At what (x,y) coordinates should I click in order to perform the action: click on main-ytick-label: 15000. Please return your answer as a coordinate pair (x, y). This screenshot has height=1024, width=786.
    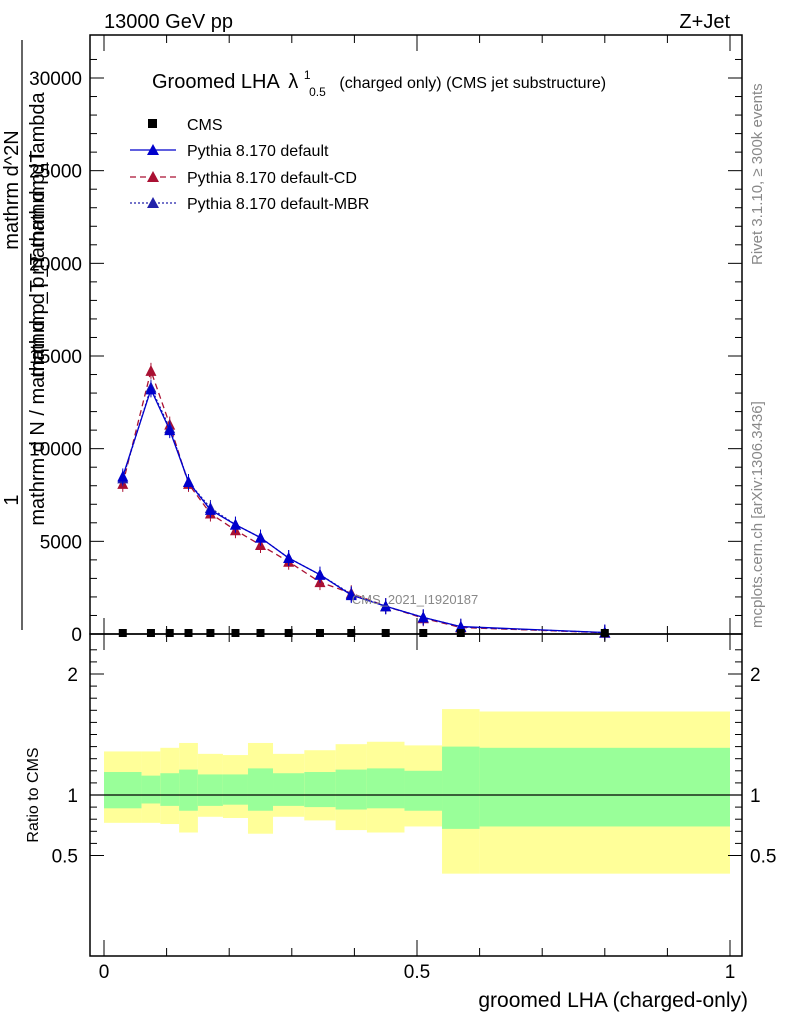
    Looking at the image, I should click on (55, 357).